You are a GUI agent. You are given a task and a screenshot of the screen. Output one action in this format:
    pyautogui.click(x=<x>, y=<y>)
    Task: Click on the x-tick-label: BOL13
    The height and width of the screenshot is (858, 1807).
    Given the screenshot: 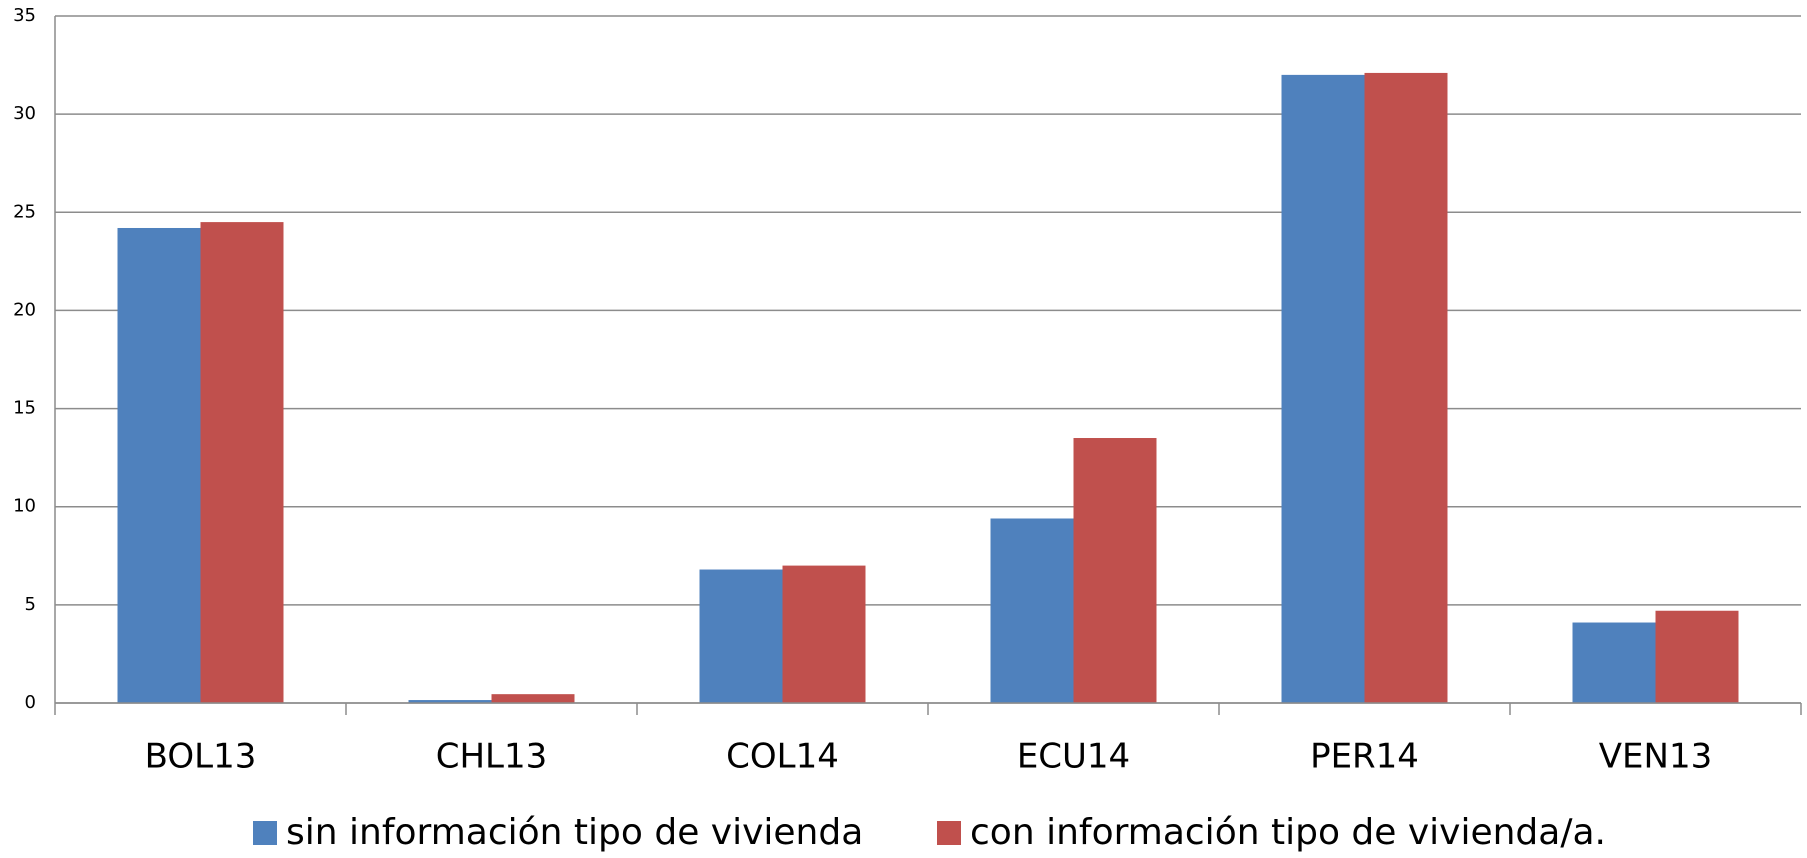 What is the action you would take?
    pyautogui.click(x=201, y=757)
    